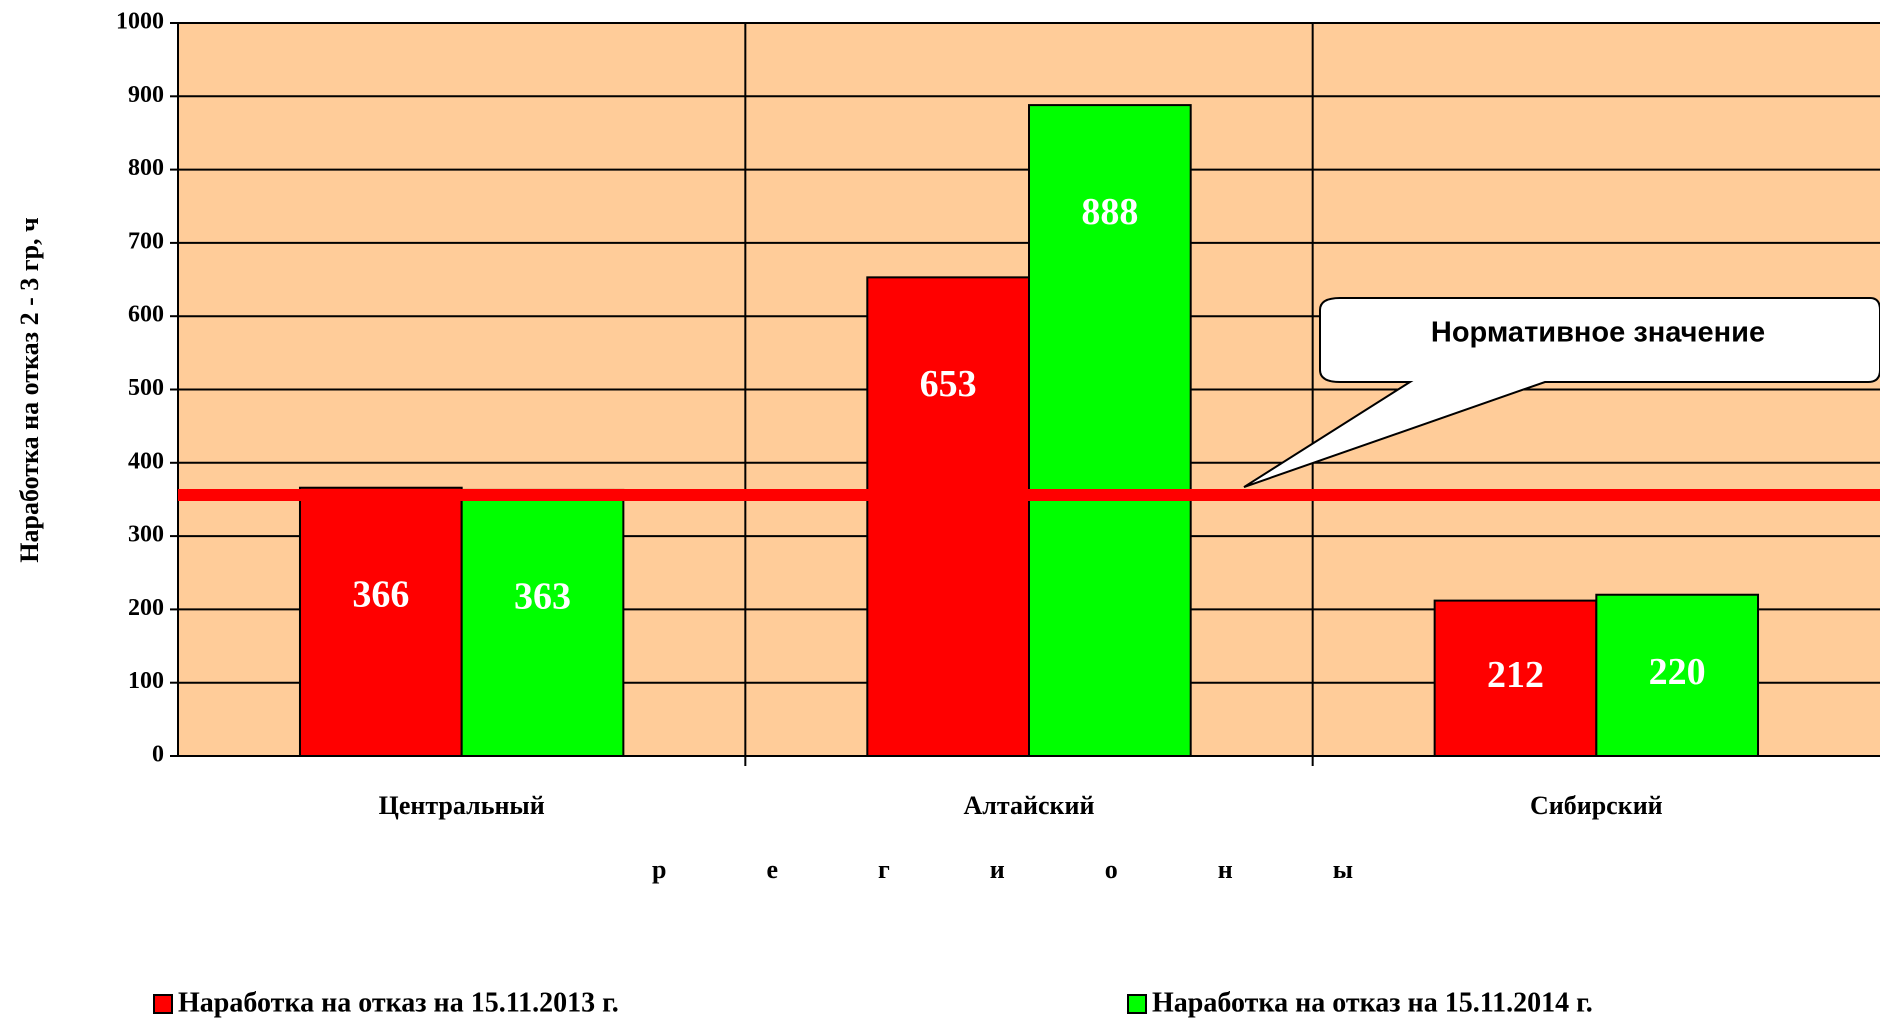  I want to click on callout-text: Нормативное значение, so click(1598, 333).